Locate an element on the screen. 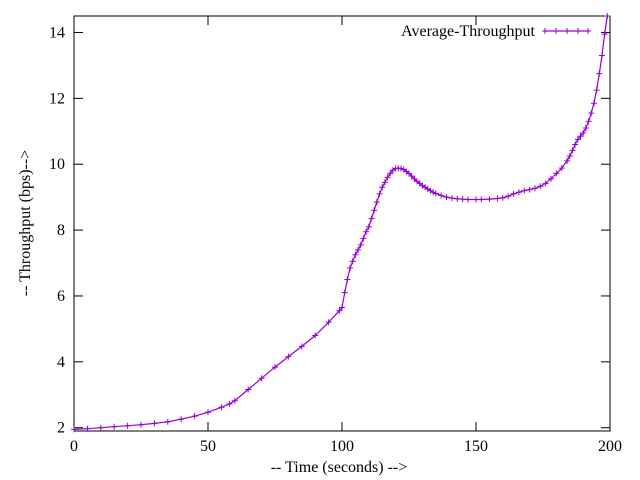 This screenshot has height=480, width=640. x-axis-label: -- Time (seconds) --> is located at coordinates (339, 467).